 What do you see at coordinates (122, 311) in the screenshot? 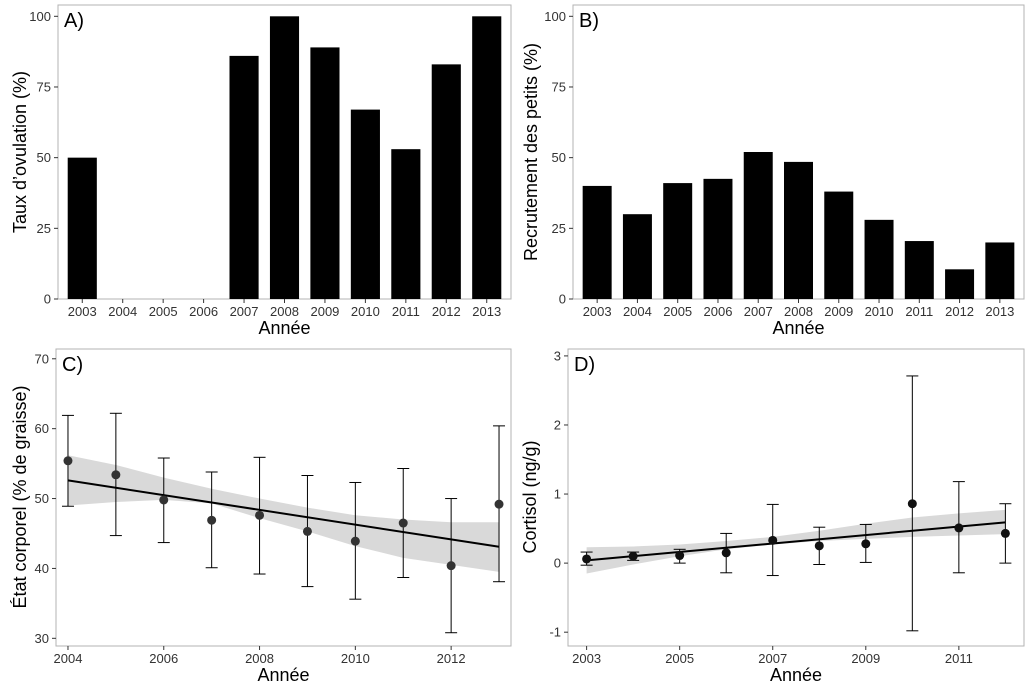
I see `panel-a-xtick-label: 2004` at bounding box center [122, 311].